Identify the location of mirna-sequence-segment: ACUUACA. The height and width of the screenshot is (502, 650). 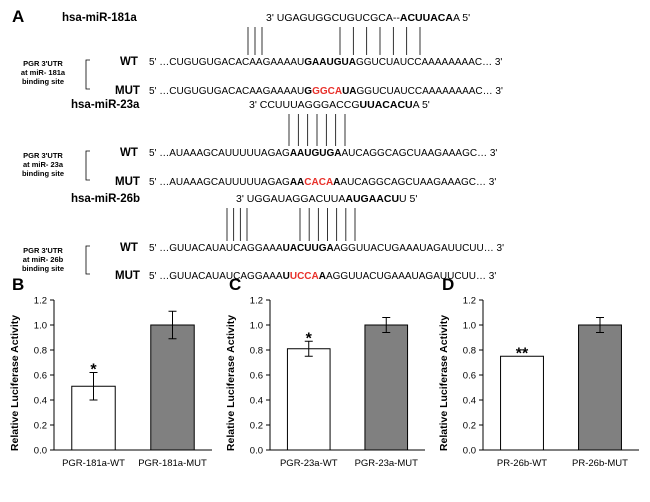
(426, 18).